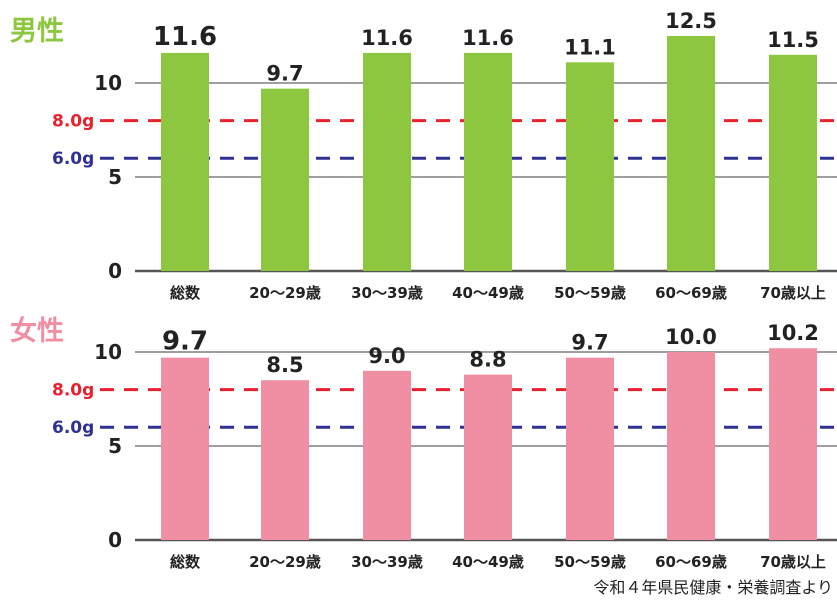 This screenshot has width=837, height=600. What do you see at coordinates (37, 31) in the screenshot?
I see `panel-title-1: 男性` at bounding box center [37, 31].